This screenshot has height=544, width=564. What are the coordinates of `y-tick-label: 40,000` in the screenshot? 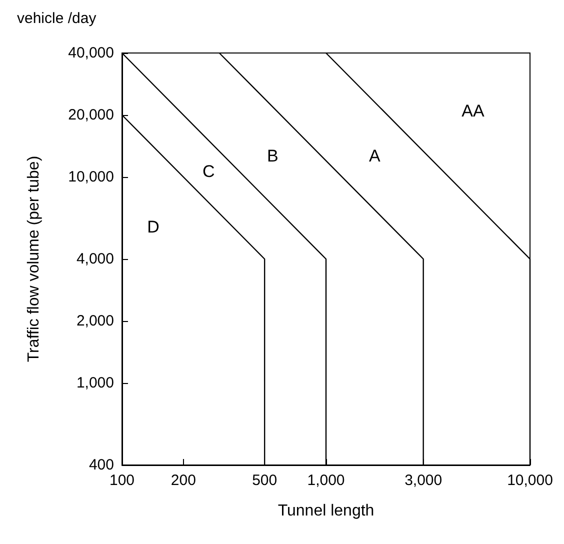 It's located at (91, 53).